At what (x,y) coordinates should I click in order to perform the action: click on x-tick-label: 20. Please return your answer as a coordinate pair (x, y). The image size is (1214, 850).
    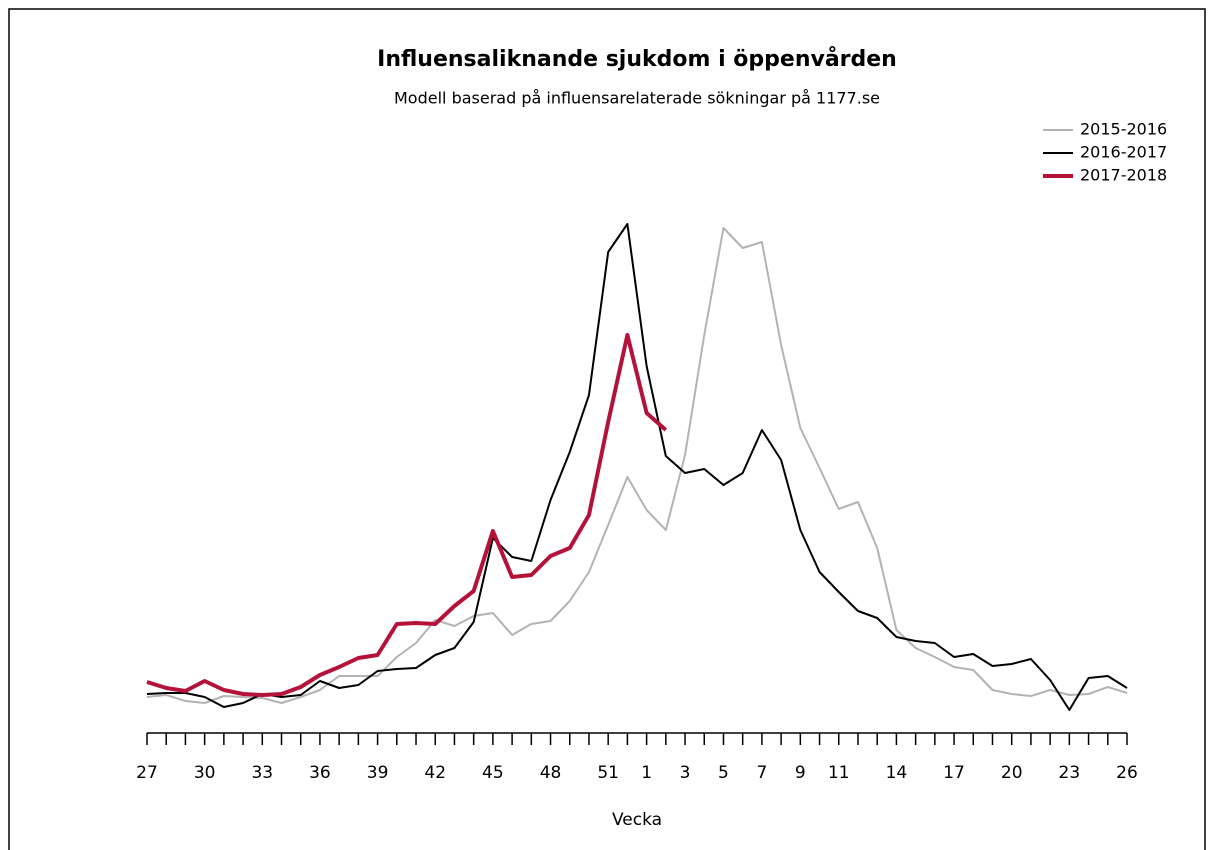
    Looking at the image, I should click on (1012, 773).